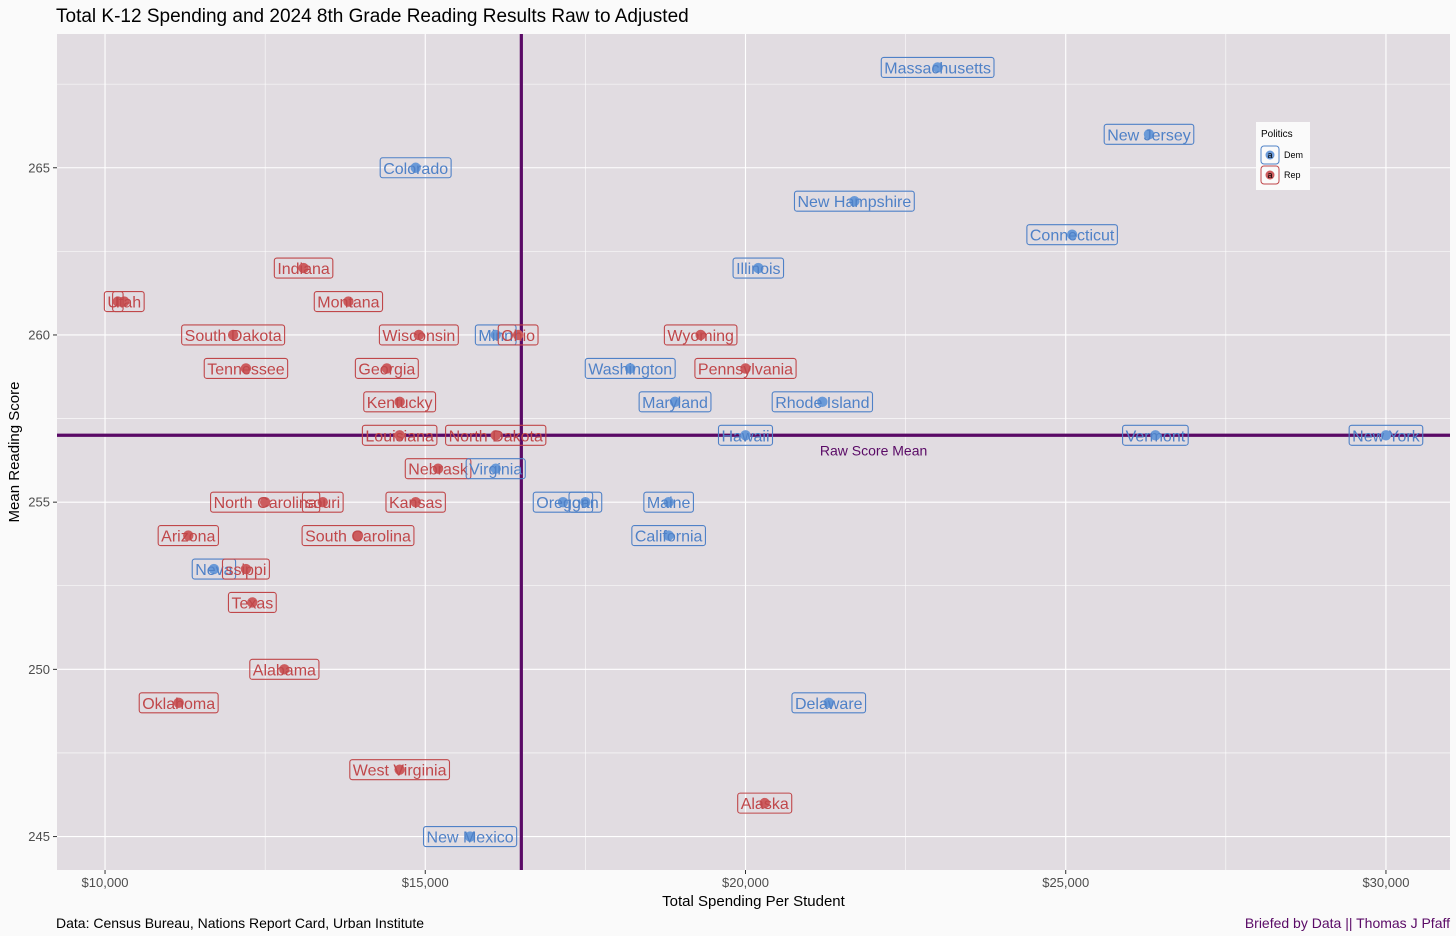 The image size is (1456, 936). Describe the element at coordinates (14, 452) in the screenshot. I see `y-axis-title: Mean Reading Score` at that location.